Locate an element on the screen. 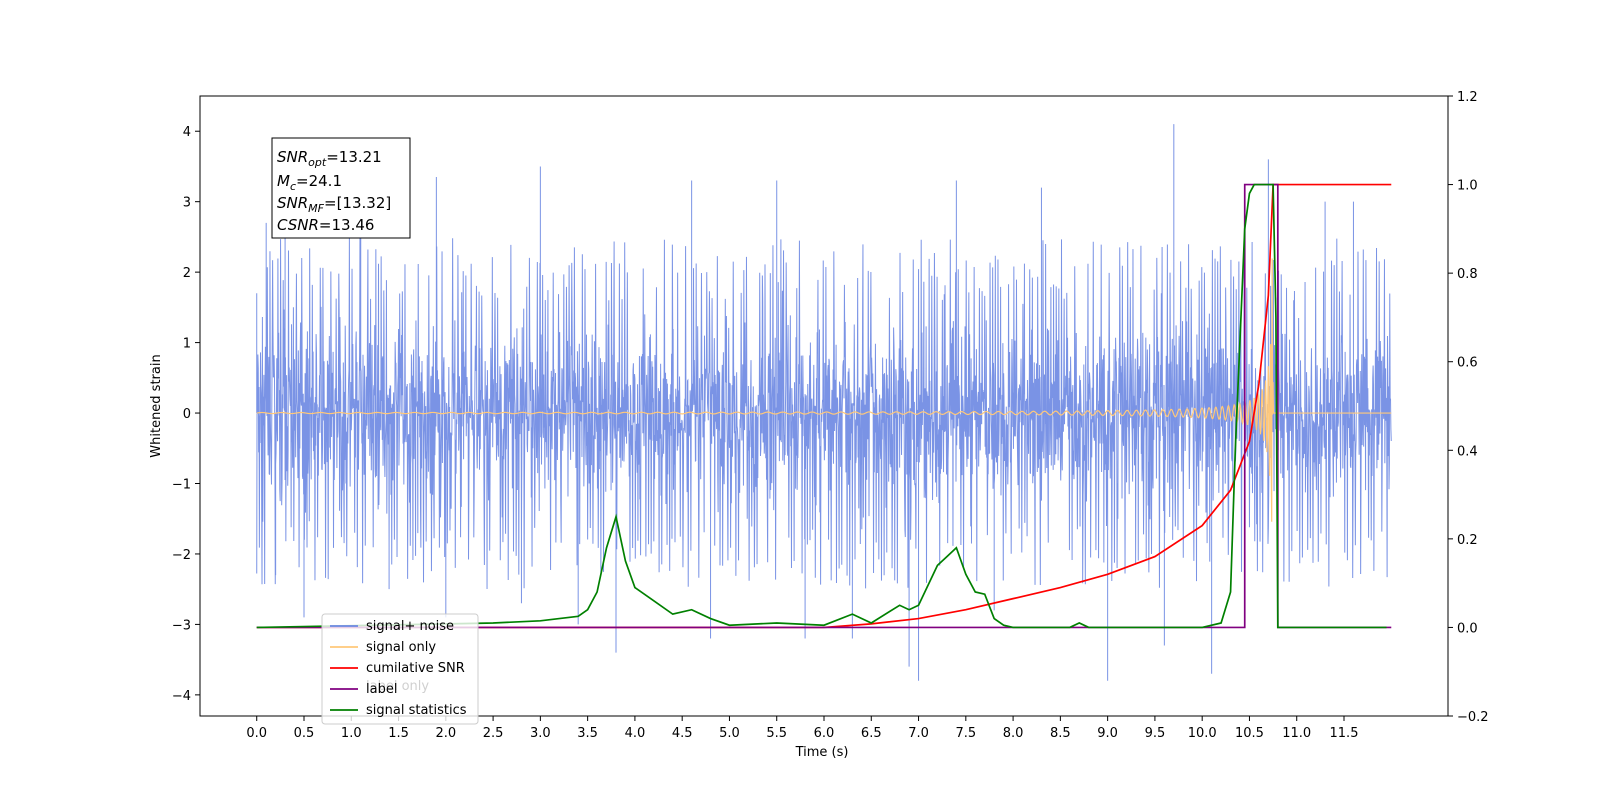 This screenshot has width=1600, height=800. csnr-value: =13.46 is located at coordinates (347, 225).